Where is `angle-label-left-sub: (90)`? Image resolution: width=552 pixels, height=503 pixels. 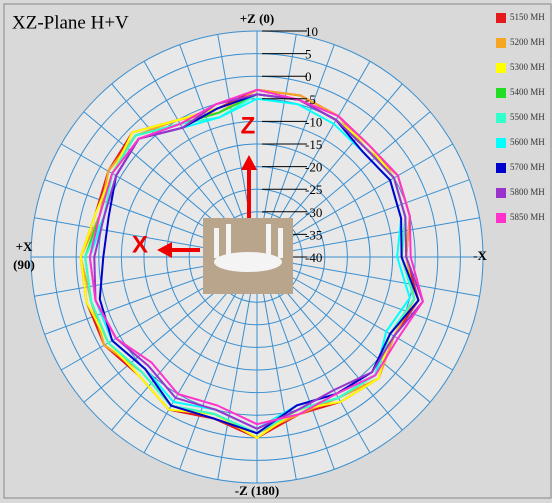 angle-label-left-sub: (90) is located at coordinates (24, 264).